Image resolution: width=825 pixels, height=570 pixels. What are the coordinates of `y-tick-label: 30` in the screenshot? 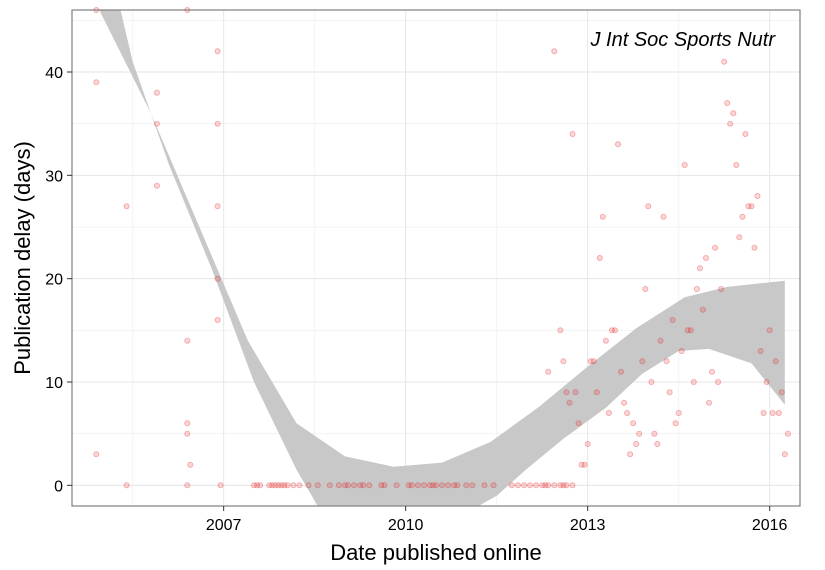 It's located at (54, 176).